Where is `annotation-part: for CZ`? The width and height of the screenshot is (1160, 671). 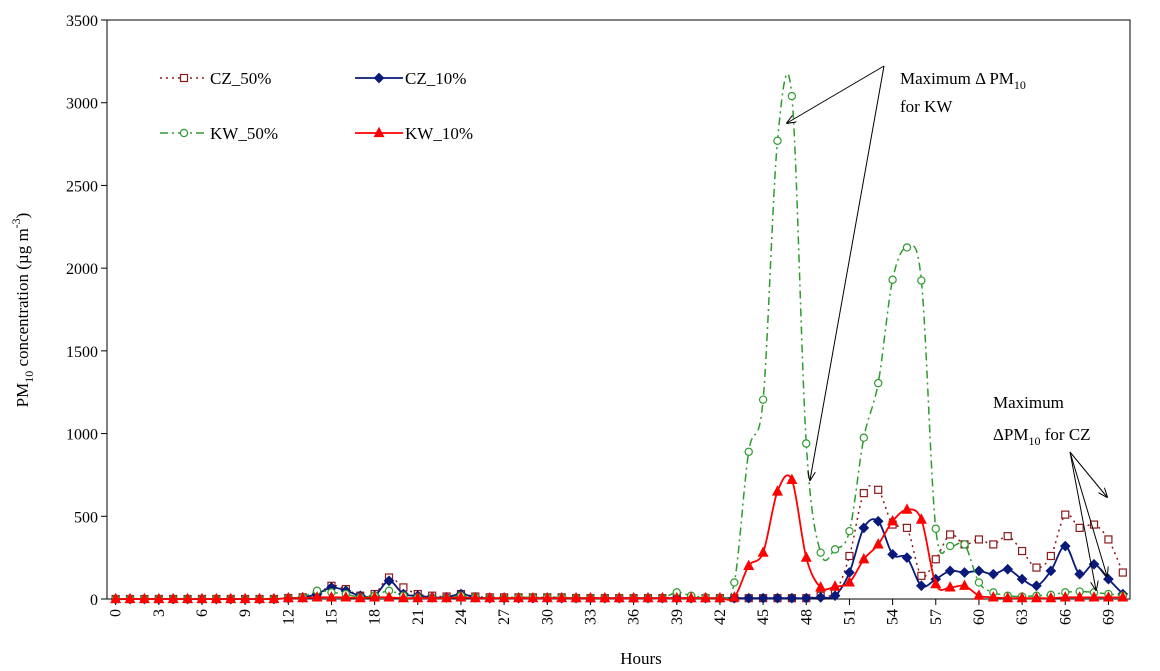
annotation-part: for CZ is located at coordinates (1066, 434).